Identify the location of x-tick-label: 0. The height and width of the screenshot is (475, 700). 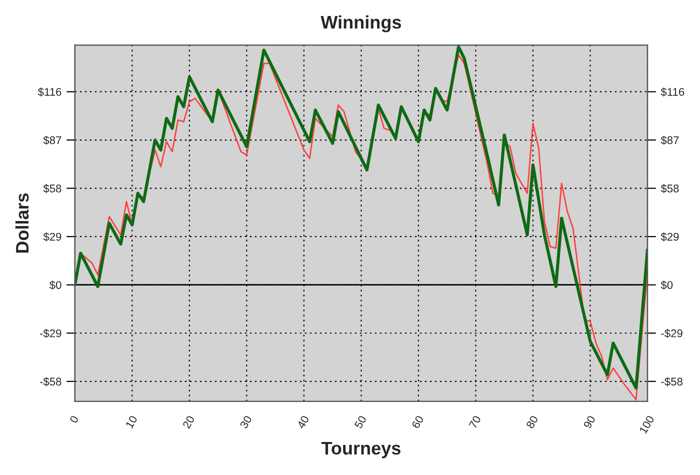
(74, 419).